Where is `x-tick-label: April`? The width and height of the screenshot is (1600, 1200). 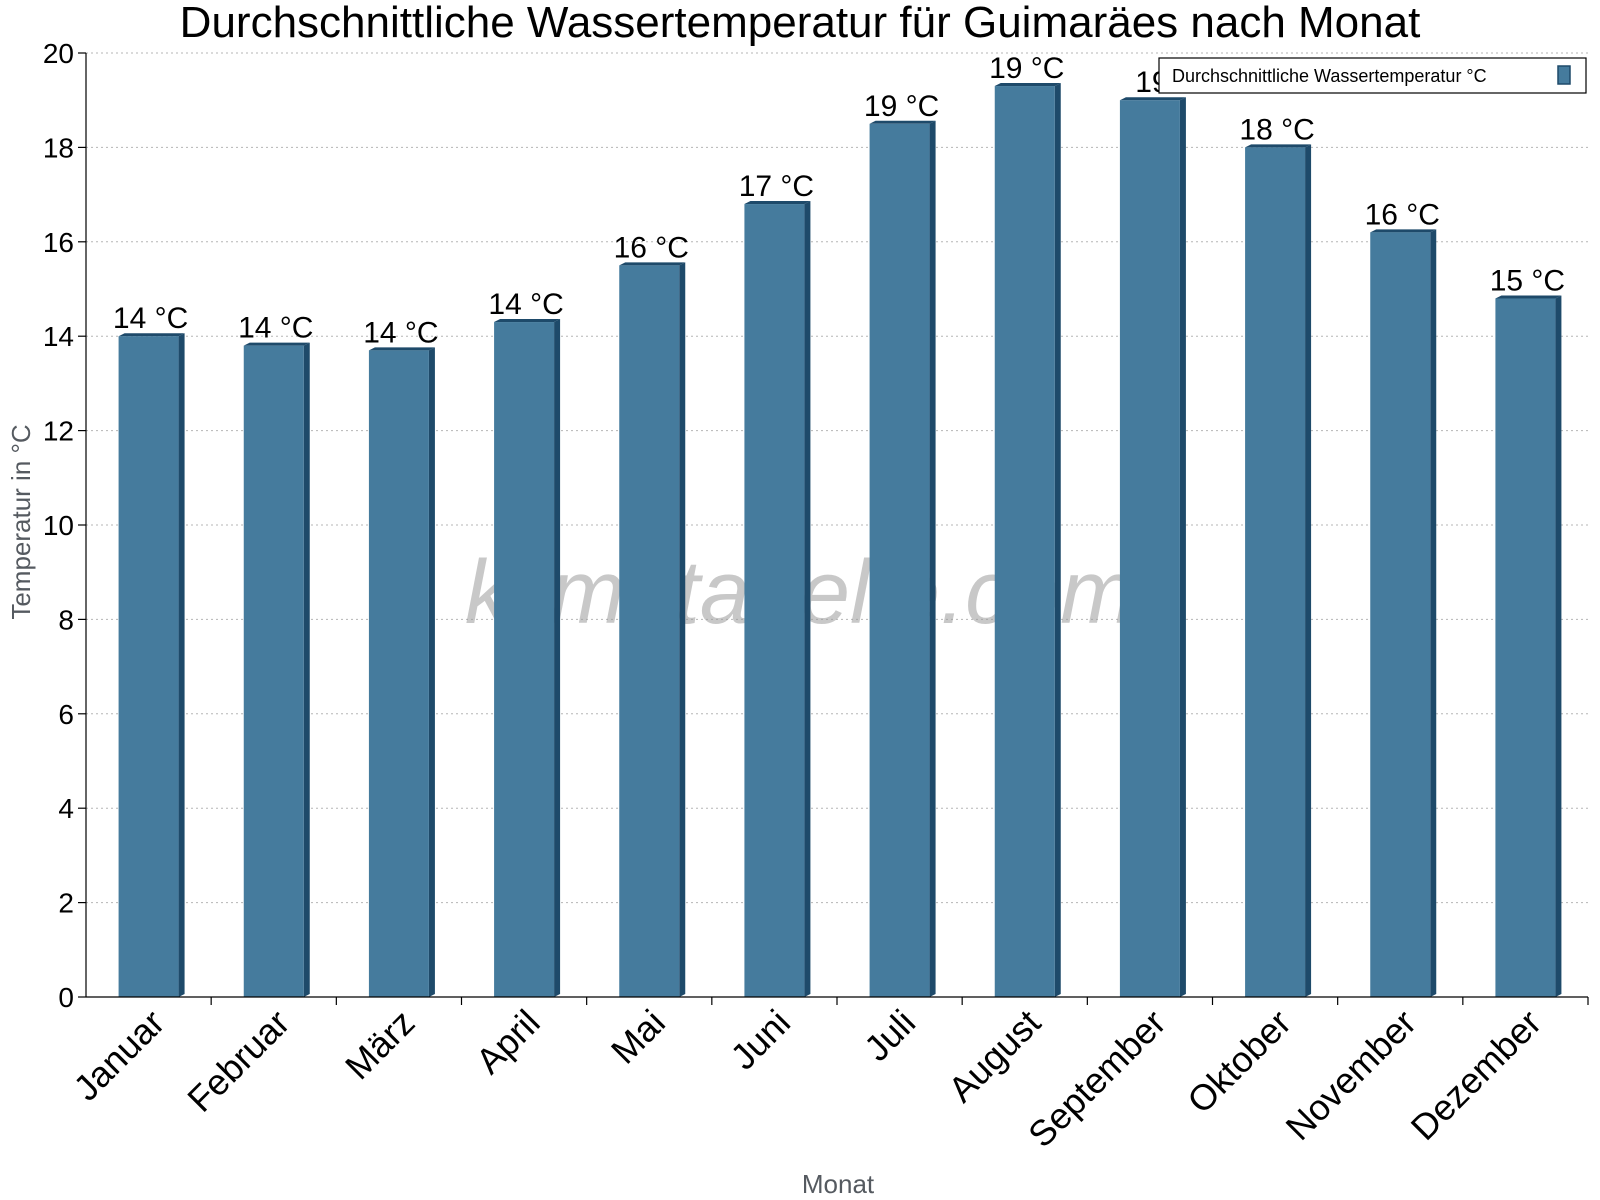
x-tick-label: April is located at coordinates (508, 1042).